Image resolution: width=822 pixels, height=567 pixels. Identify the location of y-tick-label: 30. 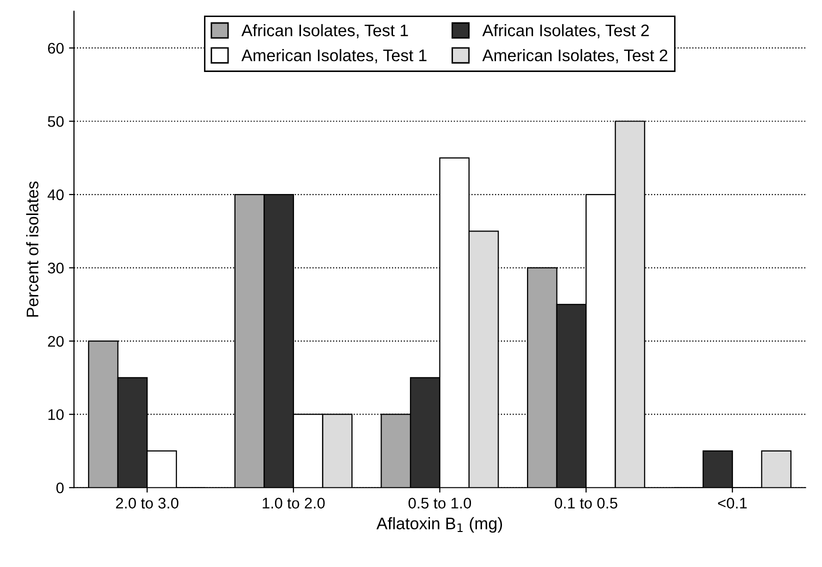
(56, 268).